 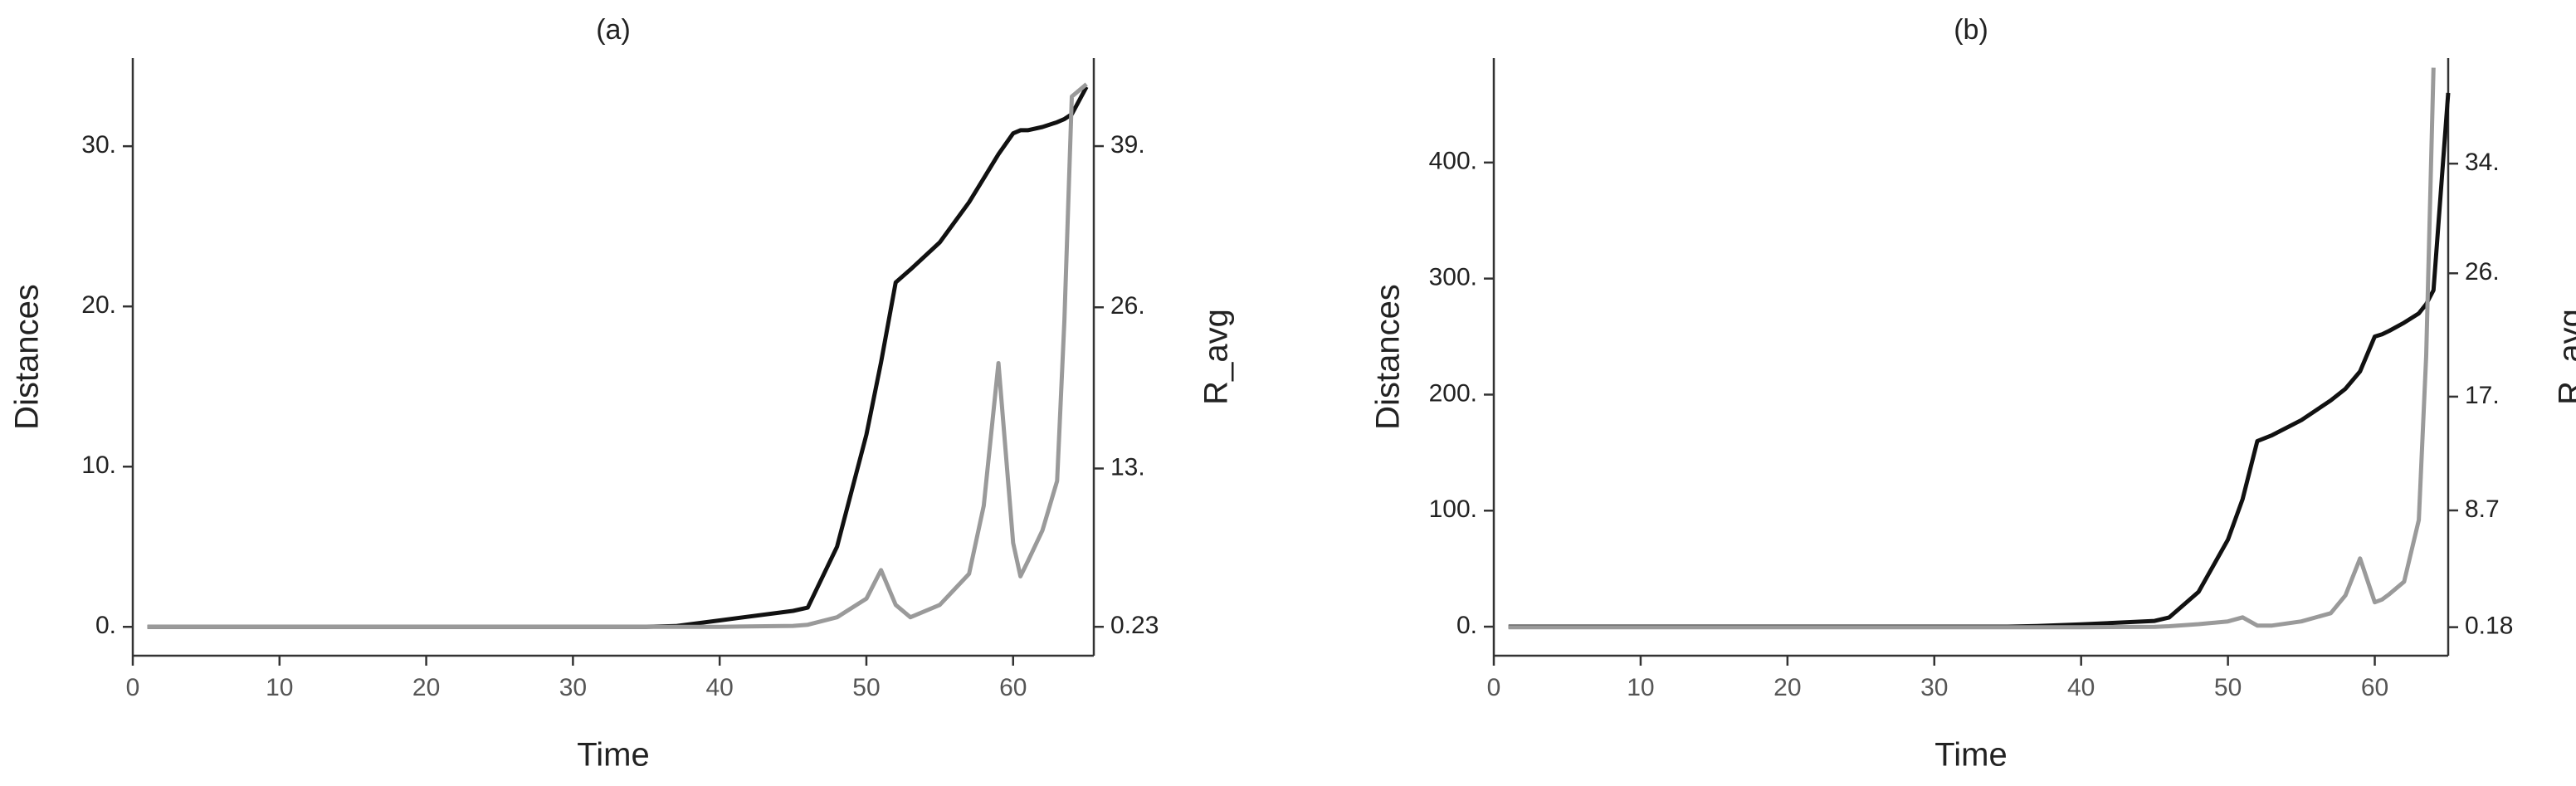 I want to click on y-tick-label: 30., so click(x=98, y=145).